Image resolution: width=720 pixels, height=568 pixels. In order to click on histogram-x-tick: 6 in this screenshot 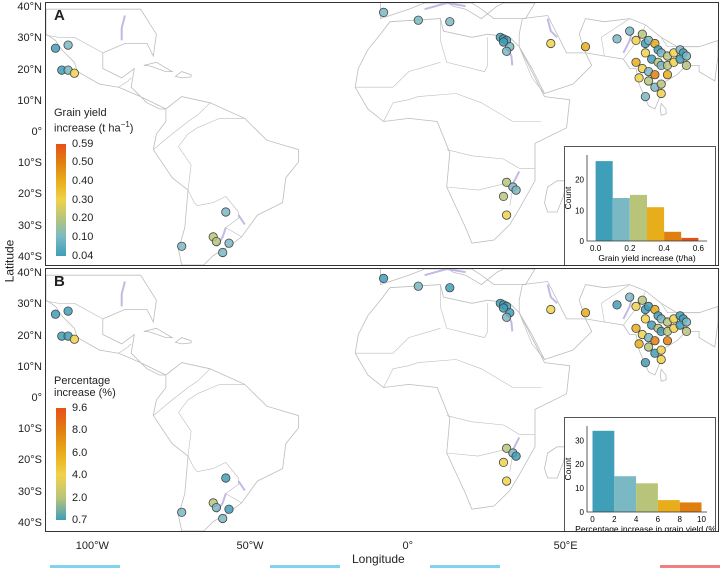, I will do `click(658, 519)`.